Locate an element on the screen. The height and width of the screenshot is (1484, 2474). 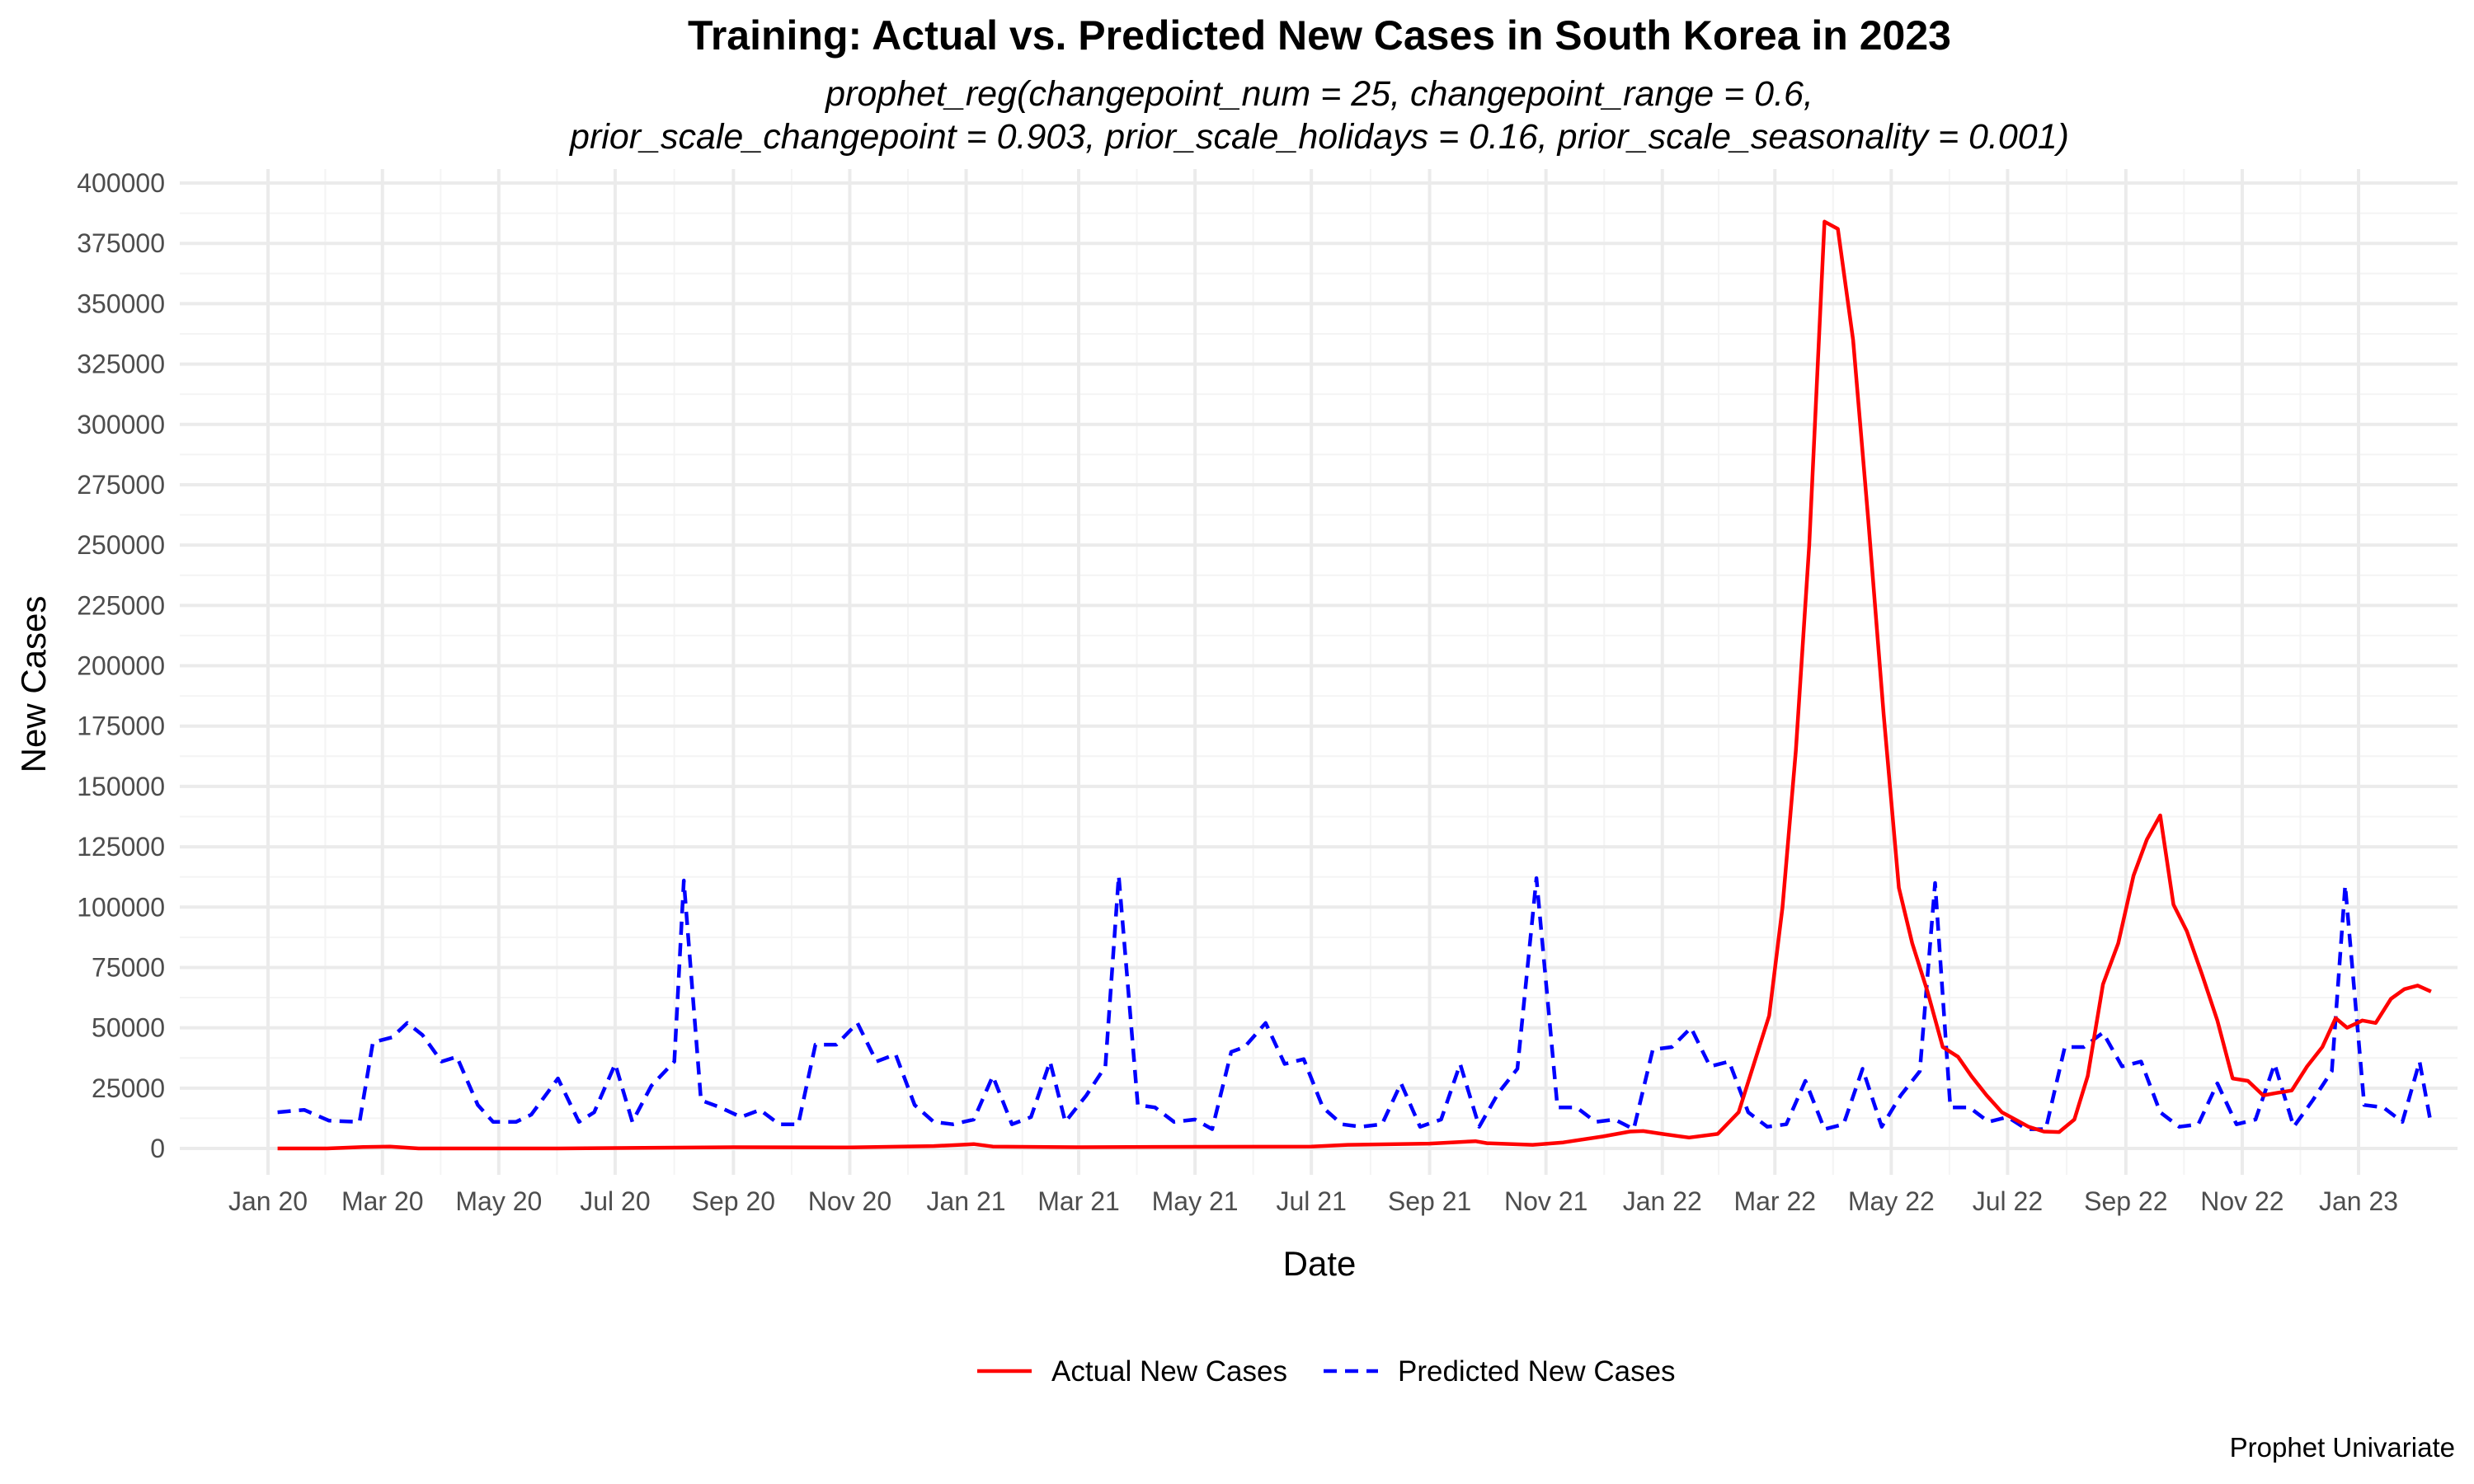
x-tick-label: Jan 23 is located at coordinates (2358, 1201).